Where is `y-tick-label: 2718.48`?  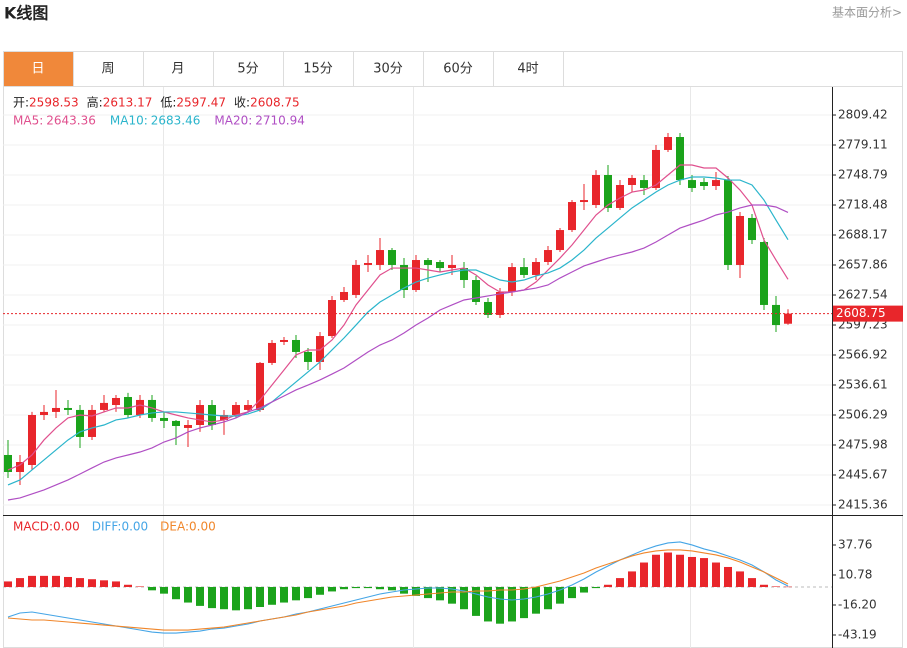
y-tick-label: 2718.48 is located at coordinates (863, 205).